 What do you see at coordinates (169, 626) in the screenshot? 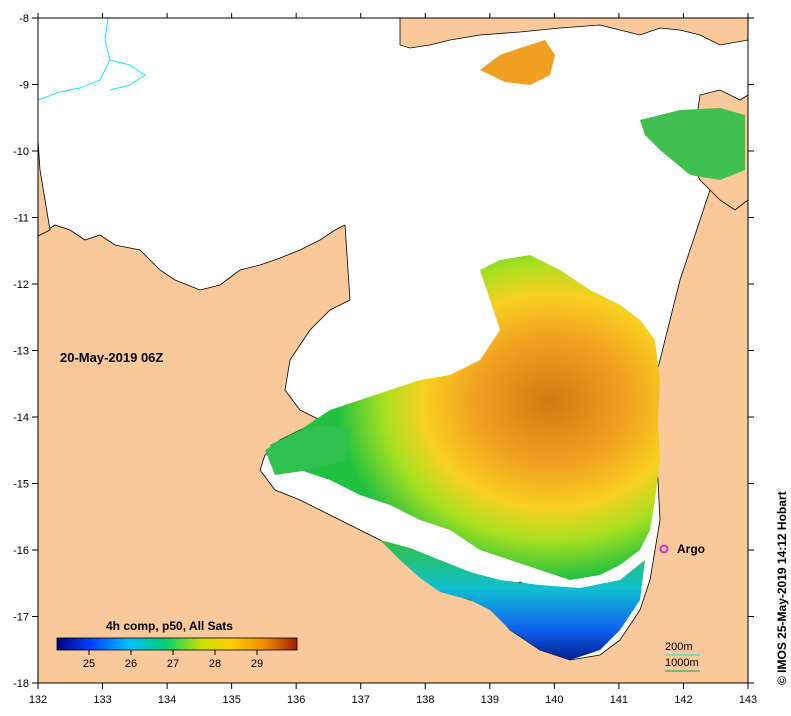
I see `colorbar-title: 4h comp, p50, All Sats` at bounding box center [169, 626].